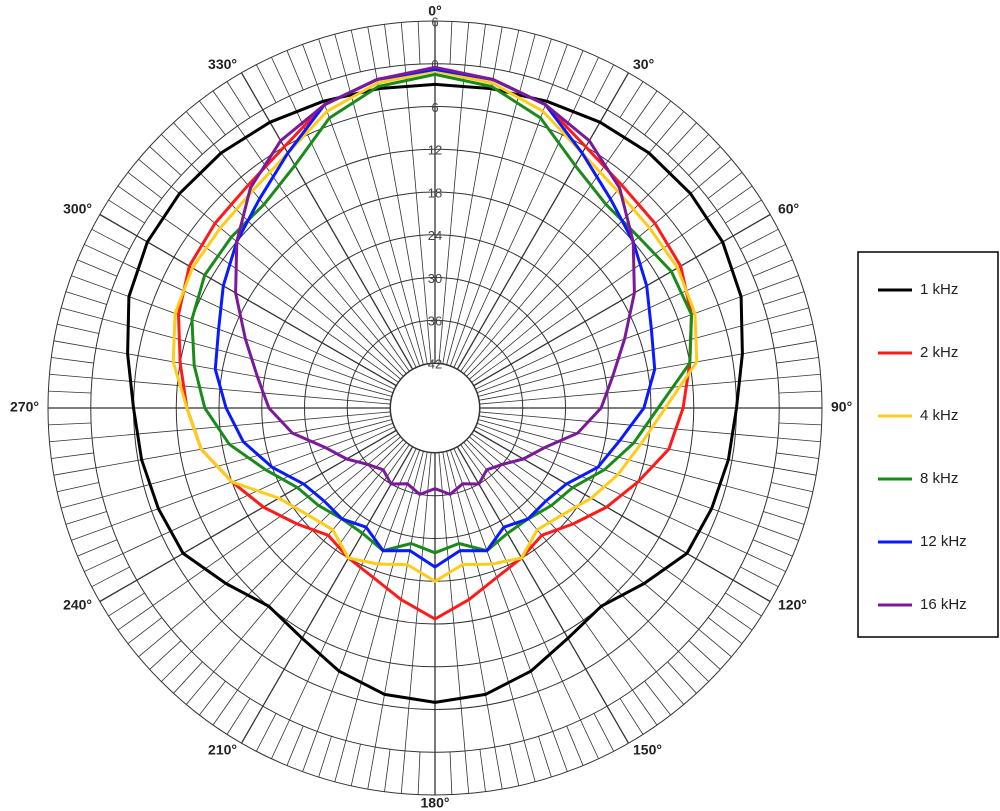 The width and height of the screenshot is (1000, 811). I want to click on angle-label: 0°, so click(434, 11).